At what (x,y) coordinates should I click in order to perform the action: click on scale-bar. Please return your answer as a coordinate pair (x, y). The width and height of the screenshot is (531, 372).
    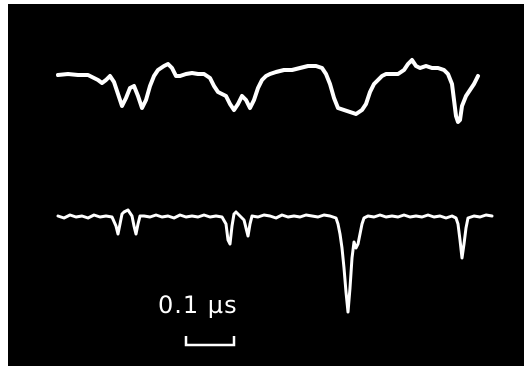
    Looking at the image, I should click on (210, 341).